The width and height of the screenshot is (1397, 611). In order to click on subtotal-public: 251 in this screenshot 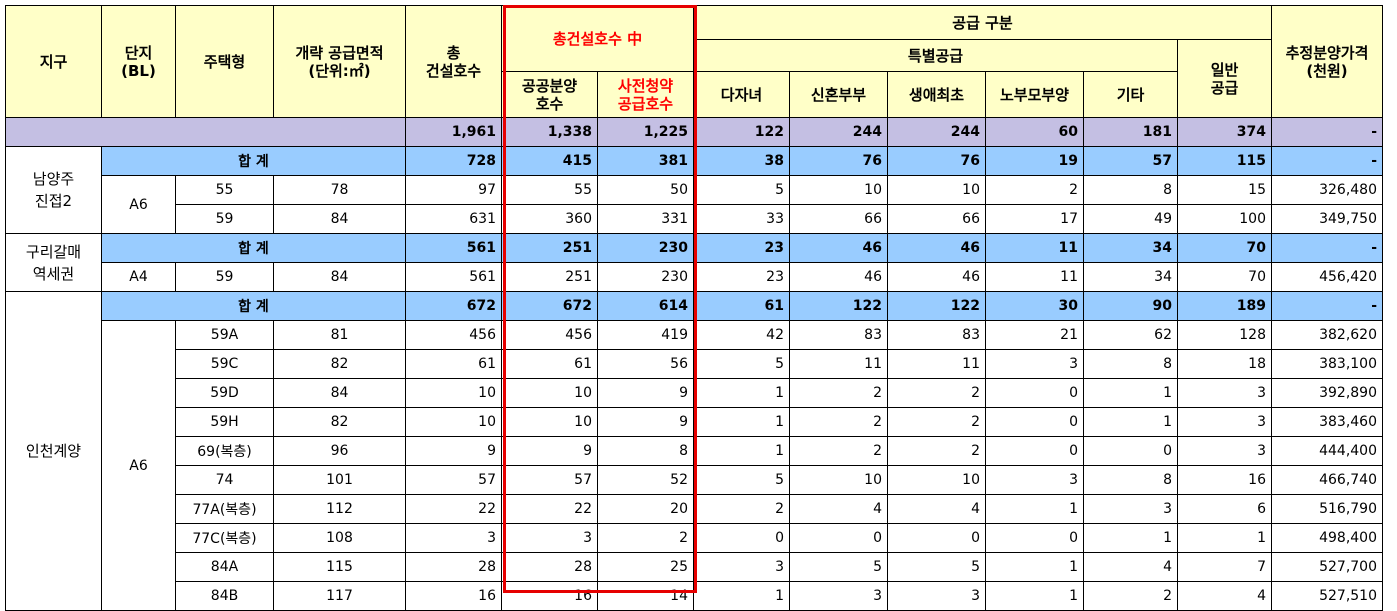, I will do `click(549, 248)`.